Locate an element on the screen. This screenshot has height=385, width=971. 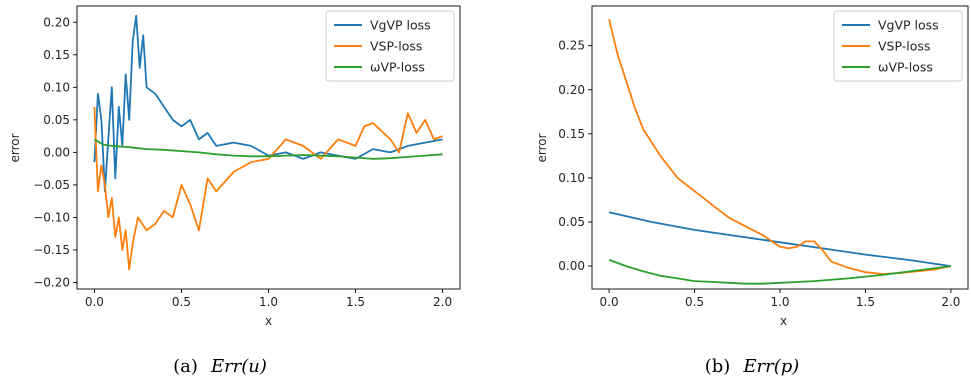
panel-b-x-ticks: 0.0 0.5 1.0 1.5 2.0 is located at coordinates (780, 299).